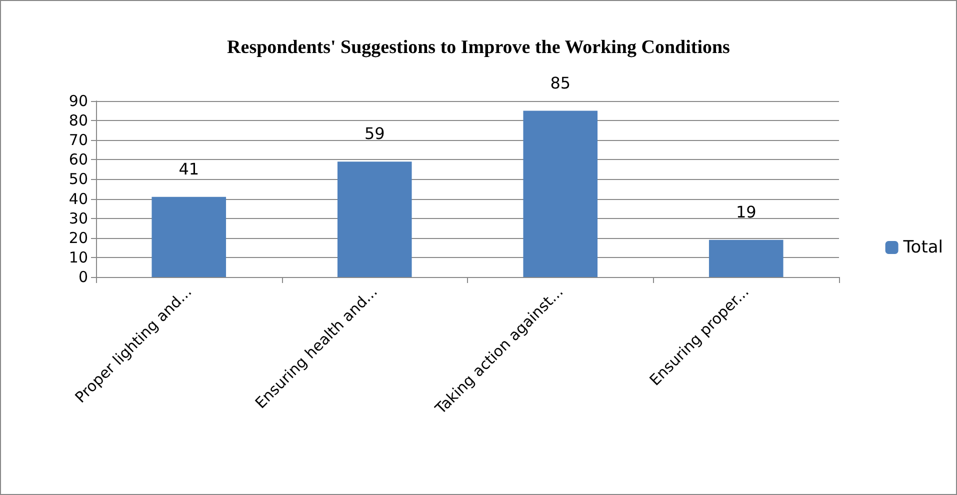 This screenshot has width=957, height=495. I want to click on y-tick-label: 10, so click(78, 257).